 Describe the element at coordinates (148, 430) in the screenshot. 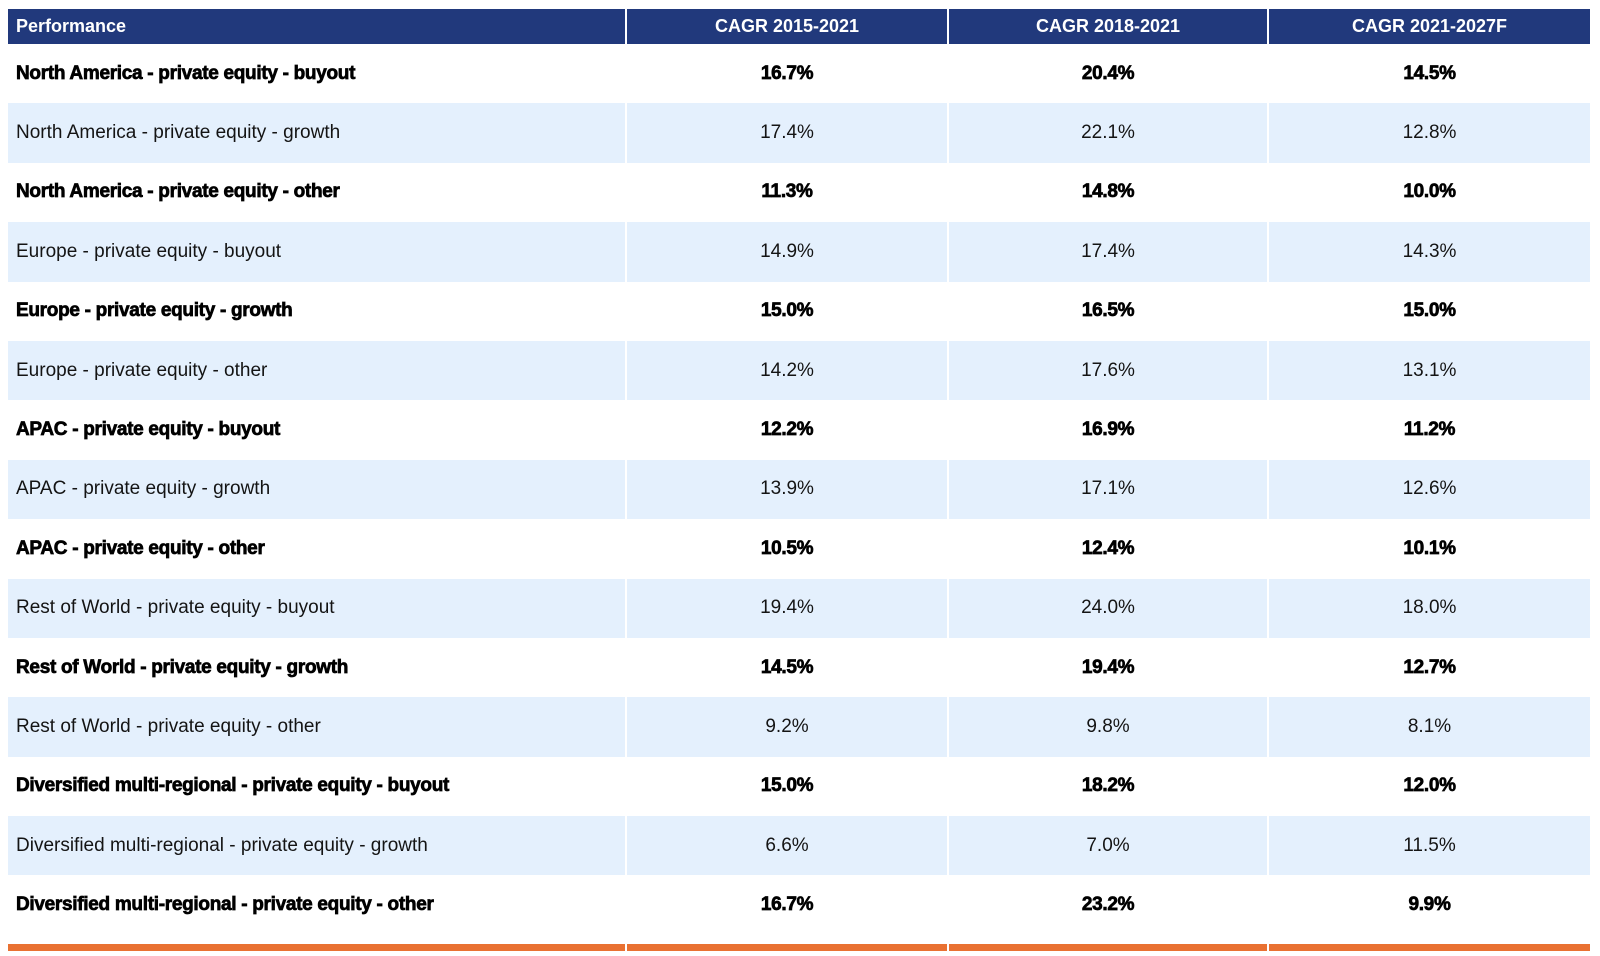

I see `row-label-cell: APAC - private equity - buyout` at that location.